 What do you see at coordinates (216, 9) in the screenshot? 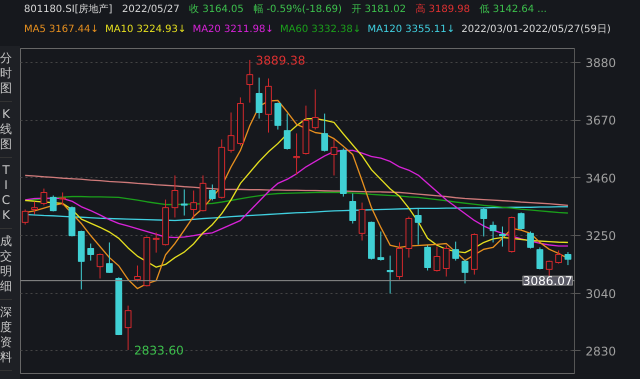
I see `text: 收 3164.05` at bounding box center [216, 9].